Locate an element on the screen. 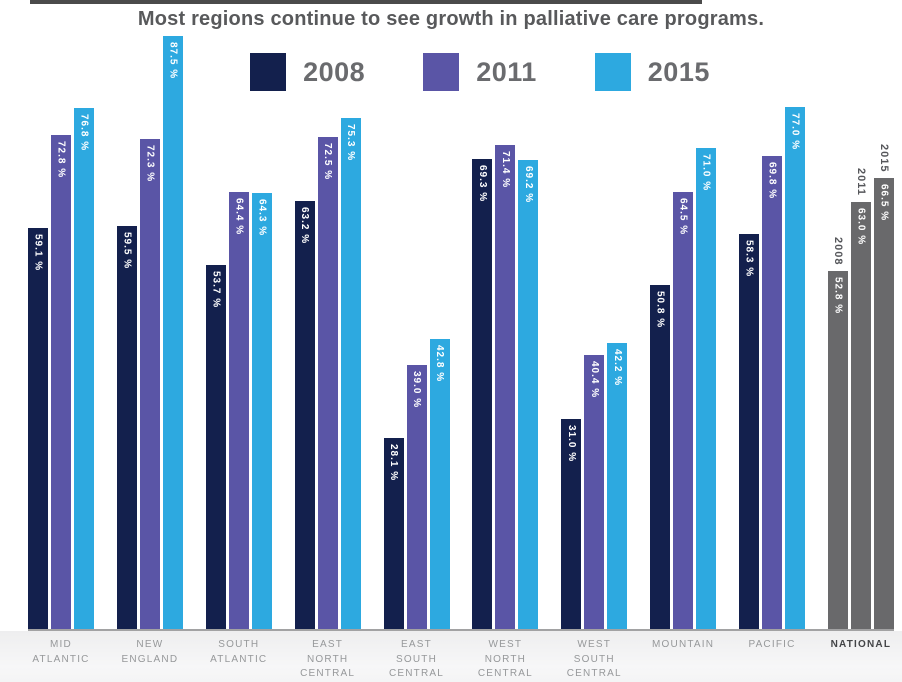 The width and height of the screenshot is (902, 682). bar-value-label: 59.1 % is located at coordinates (38, 253).